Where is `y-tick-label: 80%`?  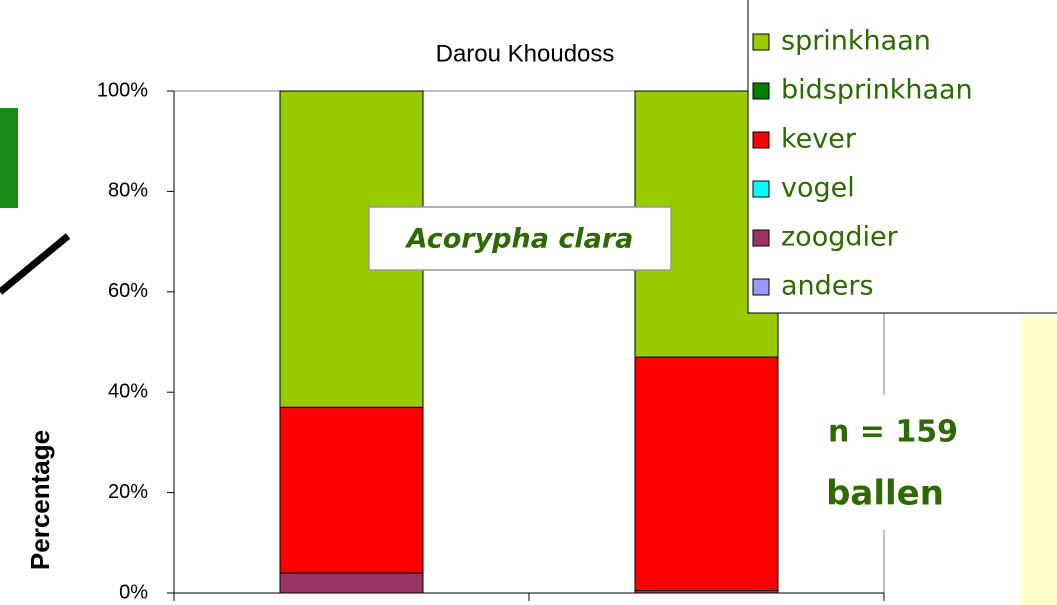
y-tick-label: 80% is located at coordinates (128, 191).